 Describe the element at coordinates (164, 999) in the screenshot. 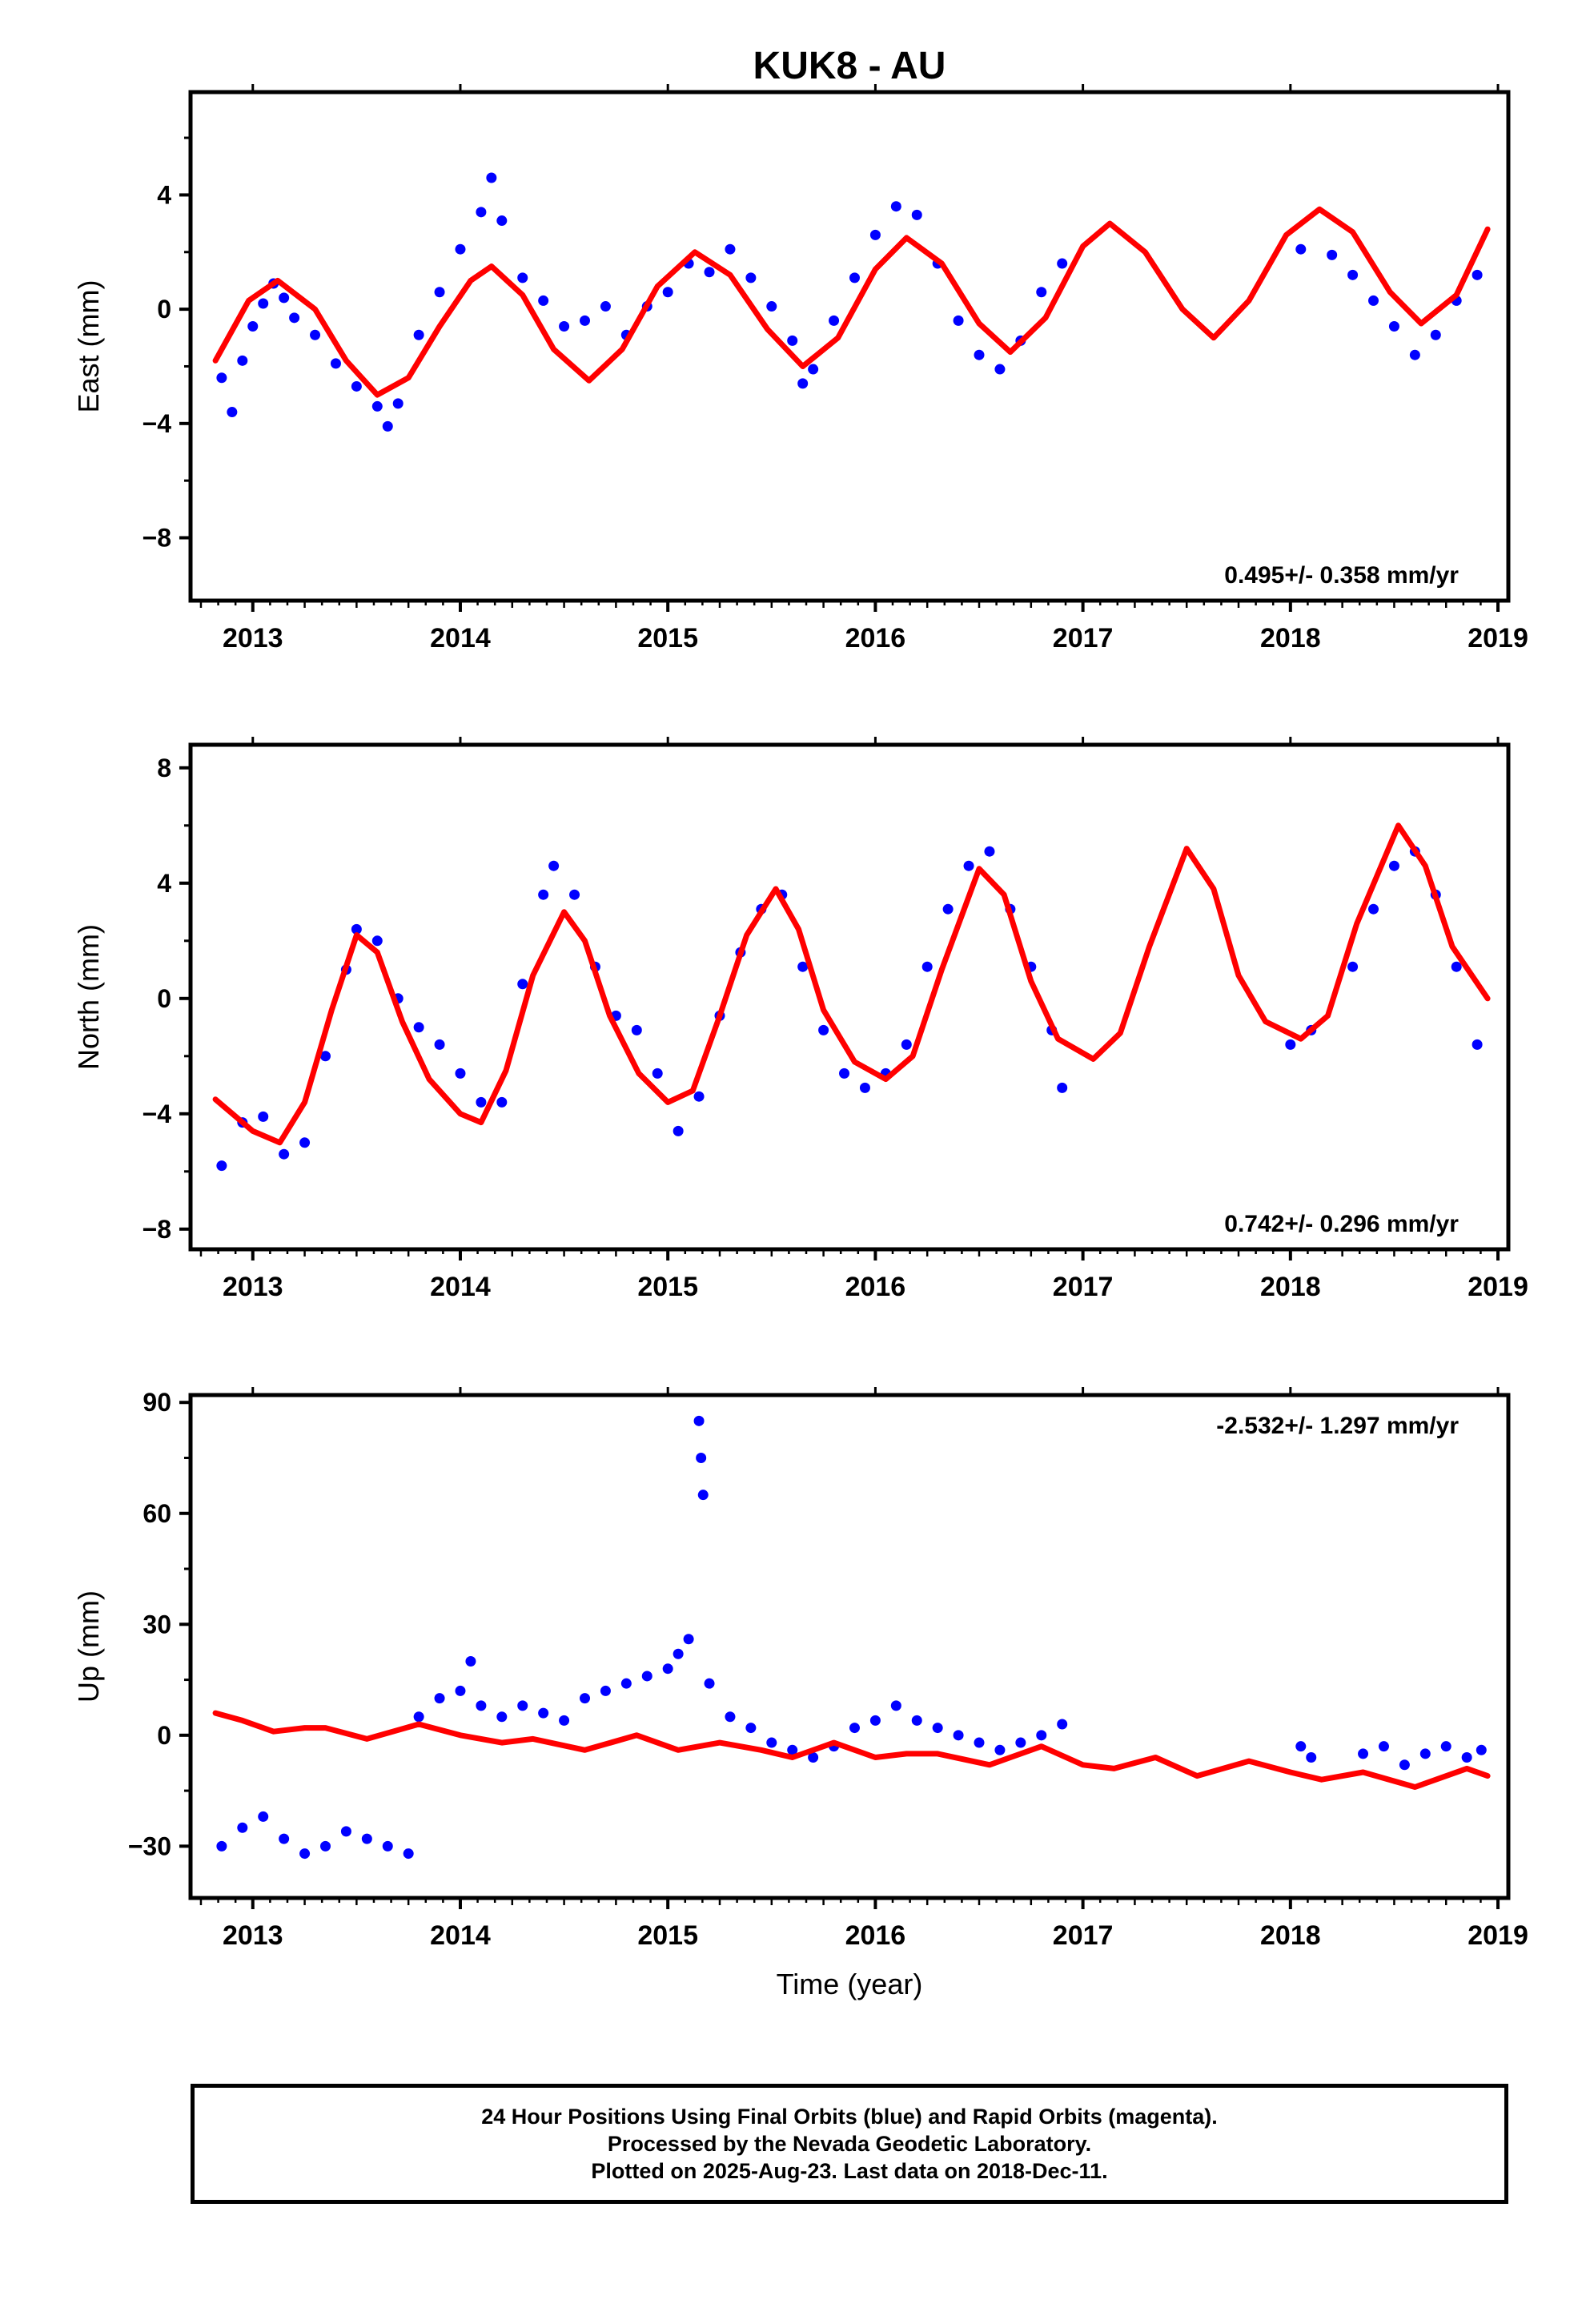

I see `panel-2-ytick-label: 0` at that location.